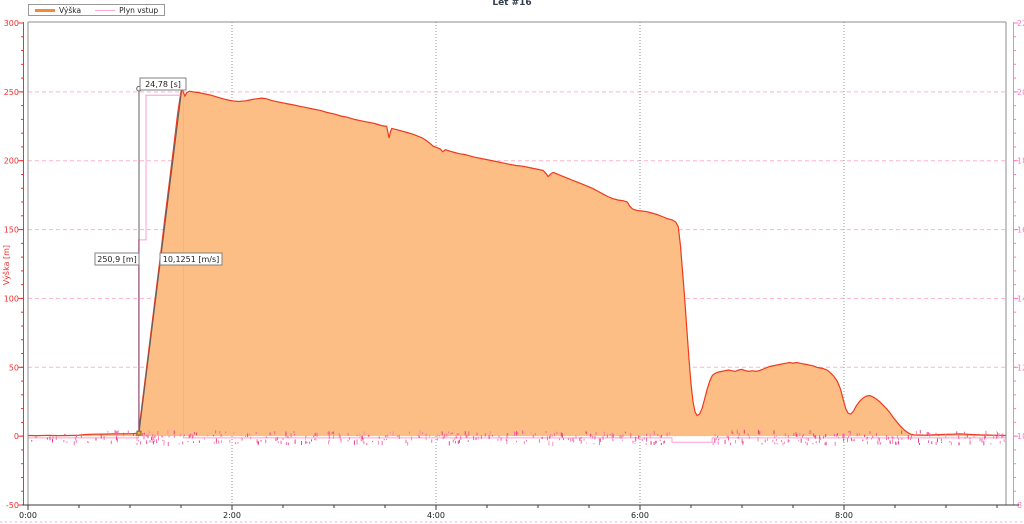  What do you see at coordinates (1020, 92) in the screenshot?
I see `y-right-tick-label: 20` at bounding box center [1020, 92].